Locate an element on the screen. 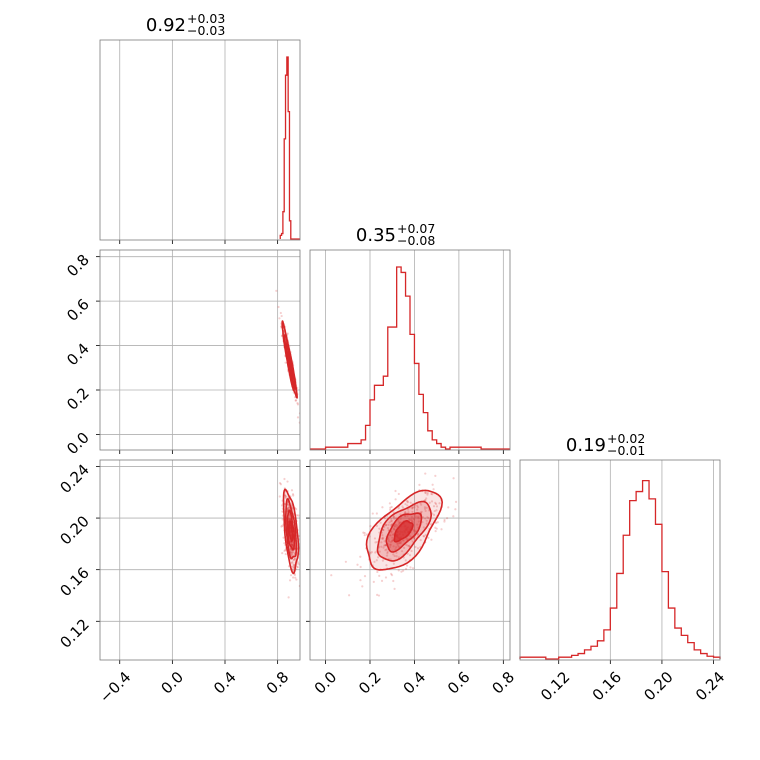 The height and width of the screenshot is (760, 760). y-tick-label-2-2: 0.20 is located at coordinates (74, 530).